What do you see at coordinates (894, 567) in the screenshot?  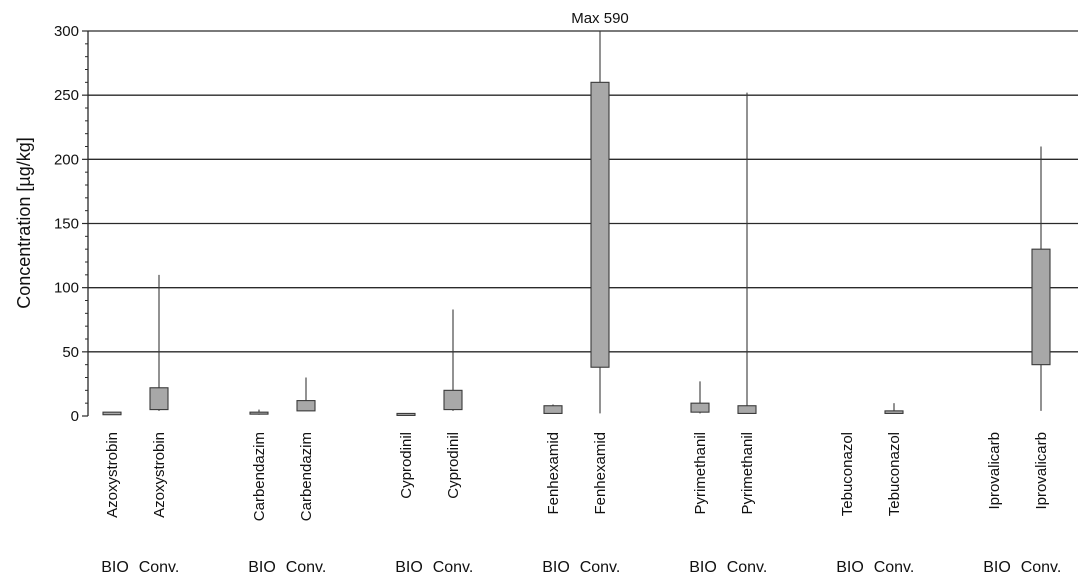 I see `group-label-tebuconazol-conv: Conv.` at bounding box center [894, 567].